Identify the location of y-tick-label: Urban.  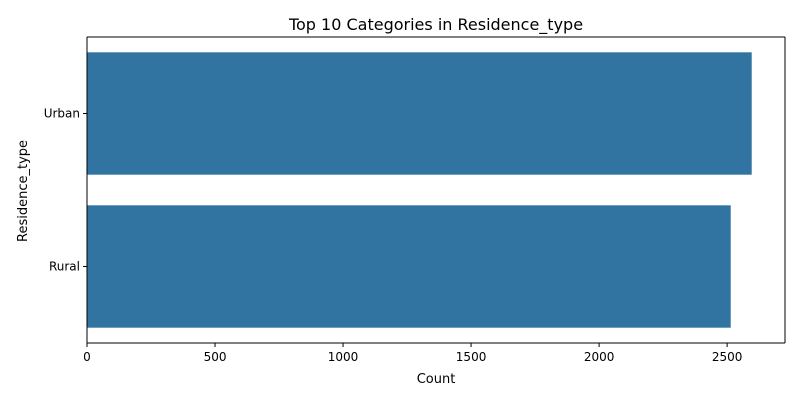
(62, 114).